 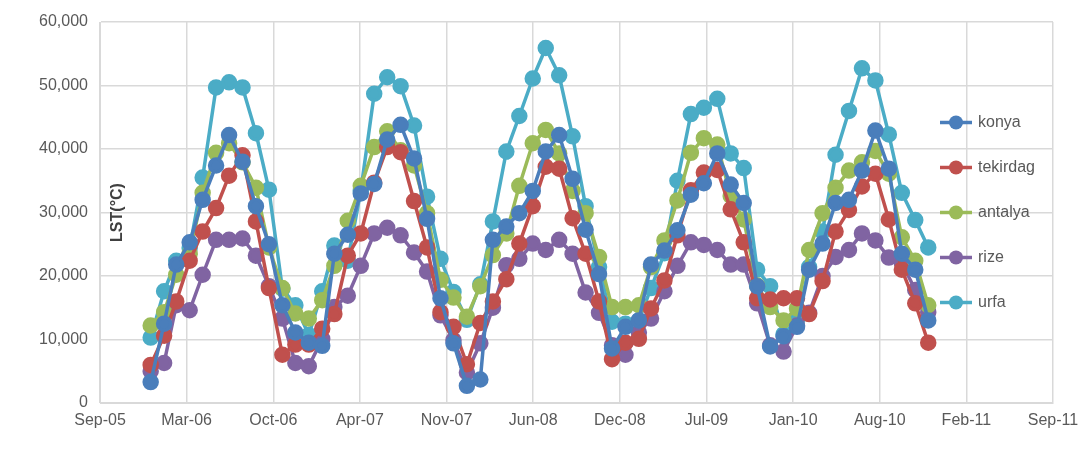 What do you see at coordinates (360, 420) in the screenshot?
I see `x-tick-label: Apr-07` at bounding box center [360, 420].